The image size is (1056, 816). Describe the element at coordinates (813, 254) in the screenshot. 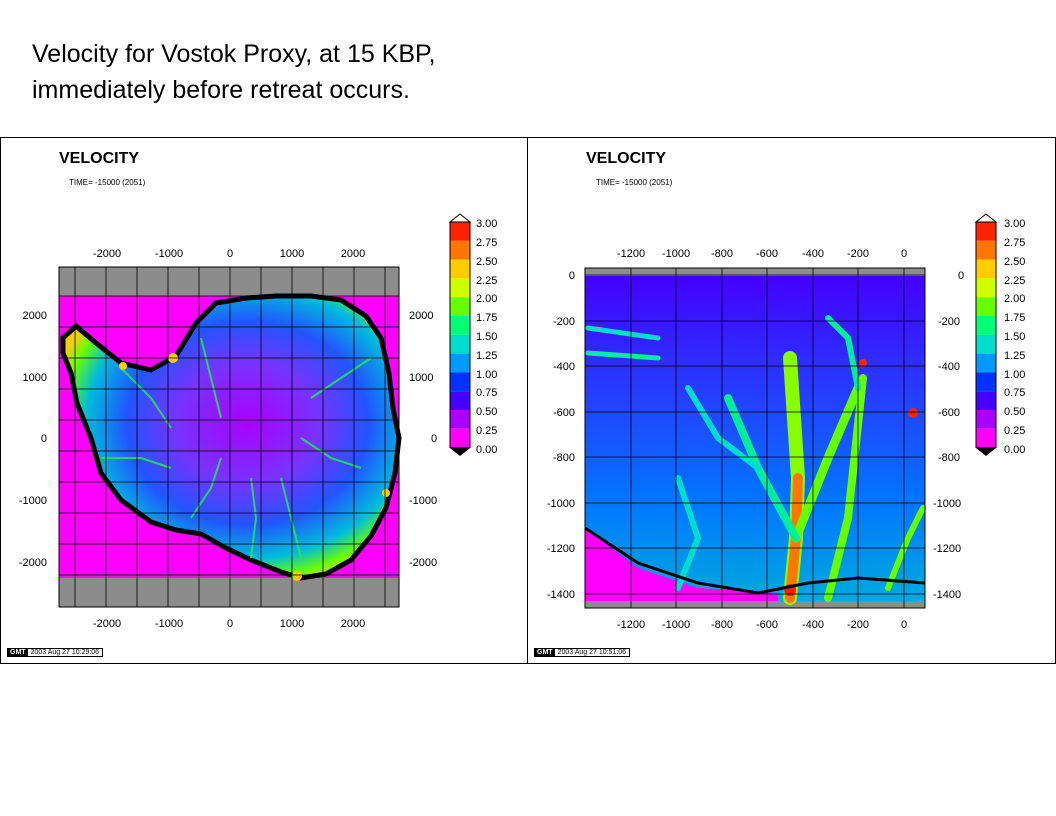

I see `x-tick-top: -400` at that location.